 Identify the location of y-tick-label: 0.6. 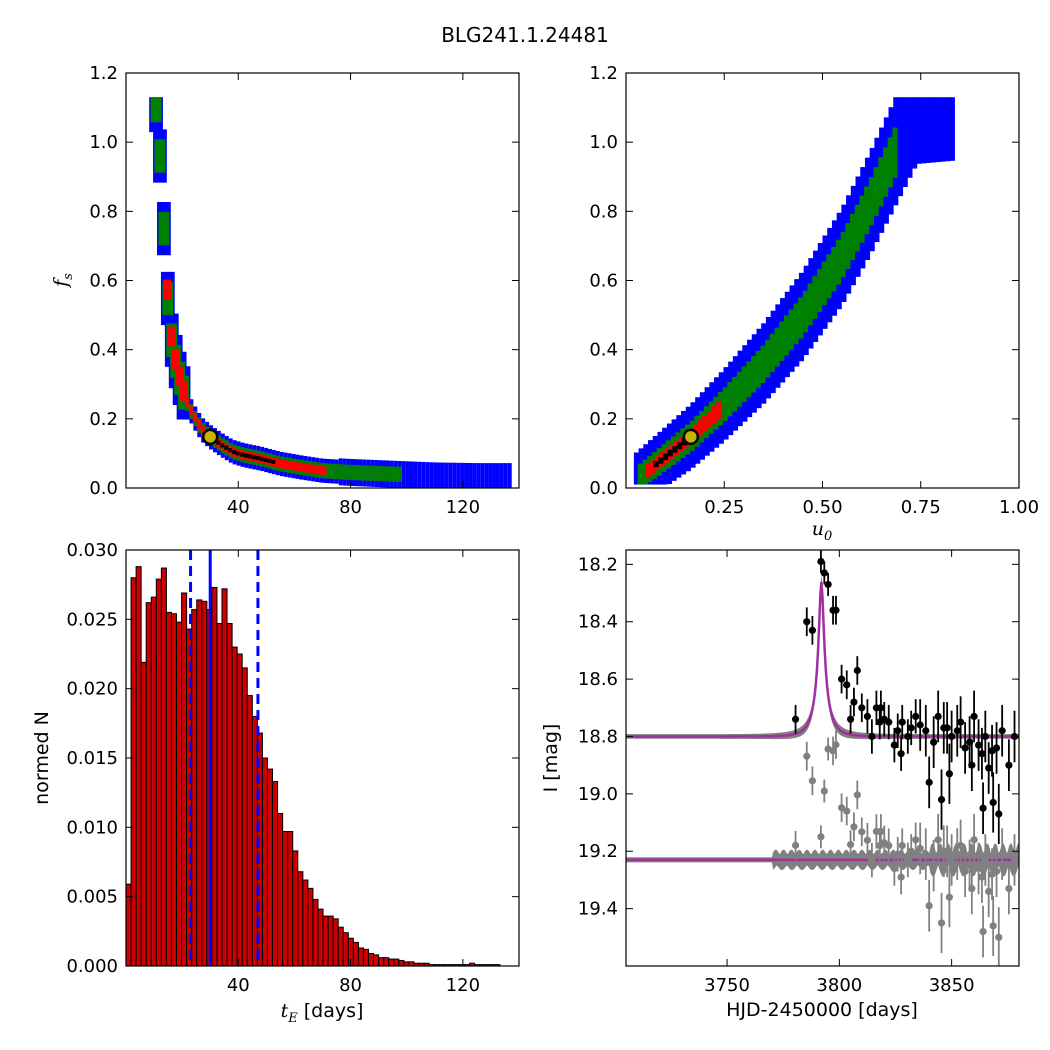
(603, 281).